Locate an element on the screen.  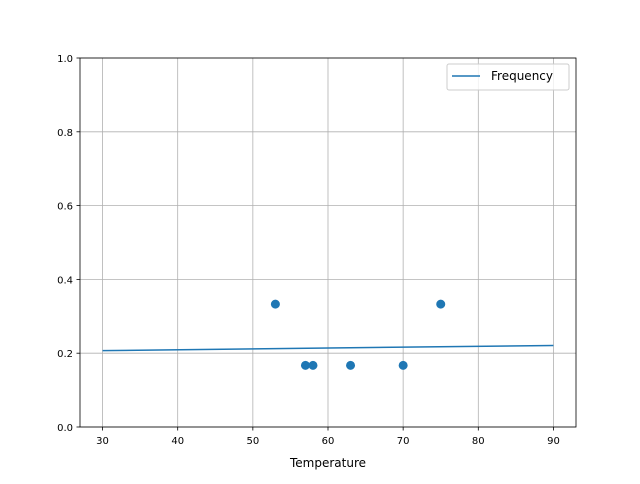
x-tick-label: 90 is located at coordinates (553, 441).